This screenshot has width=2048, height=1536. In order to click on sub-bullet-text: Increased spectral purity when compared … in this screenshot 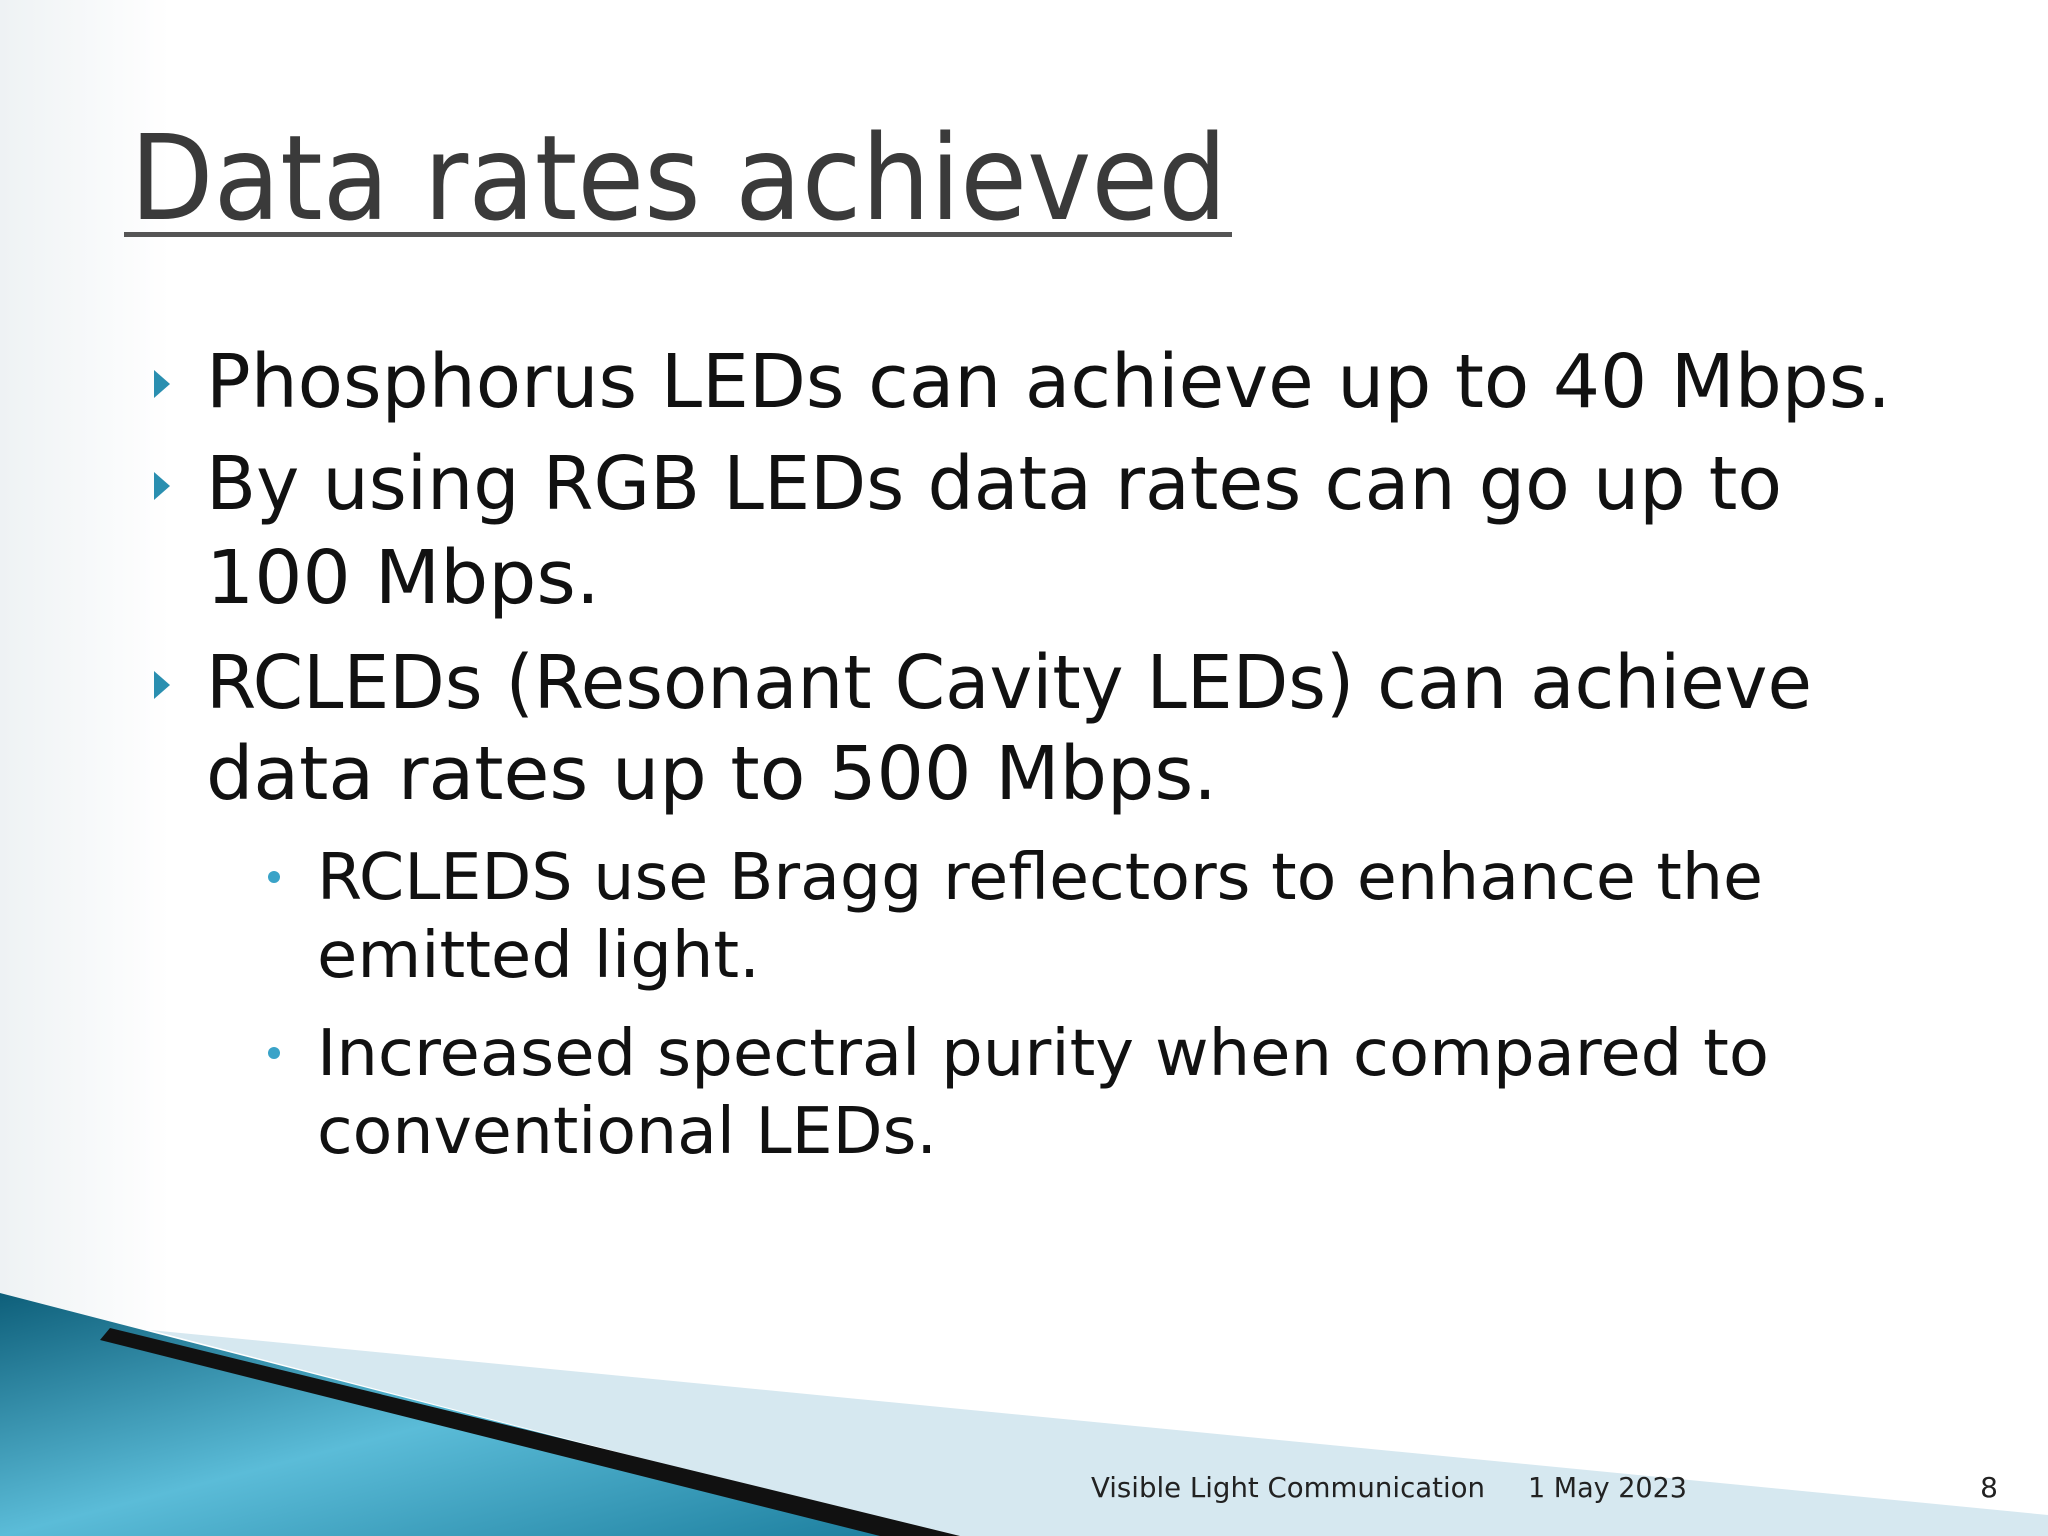, I will do `click(1043, 1054)`.